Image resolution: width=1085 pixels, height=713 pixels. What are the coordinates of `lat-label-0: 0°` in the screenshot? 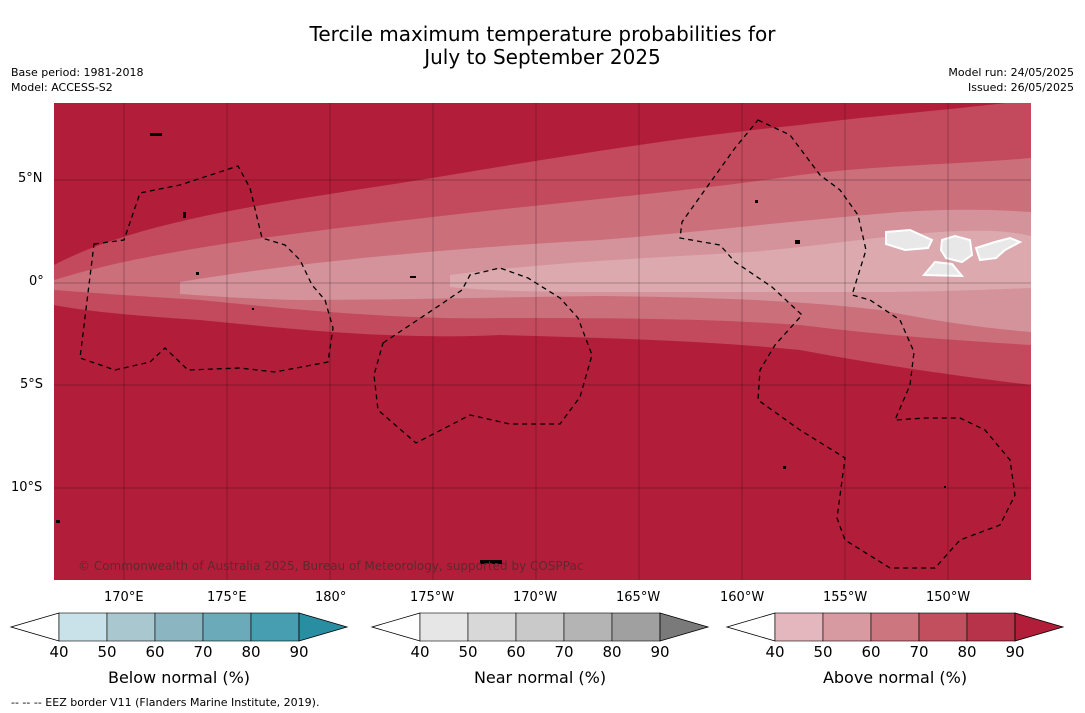 It's located at (36, 281).